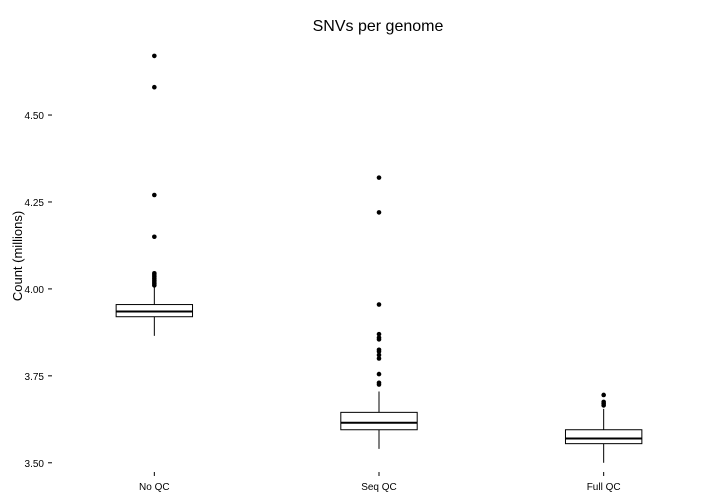 This screenshot has width=720, height=504. I want to click on chart-title: SNVs per genome, so click(378, 26).